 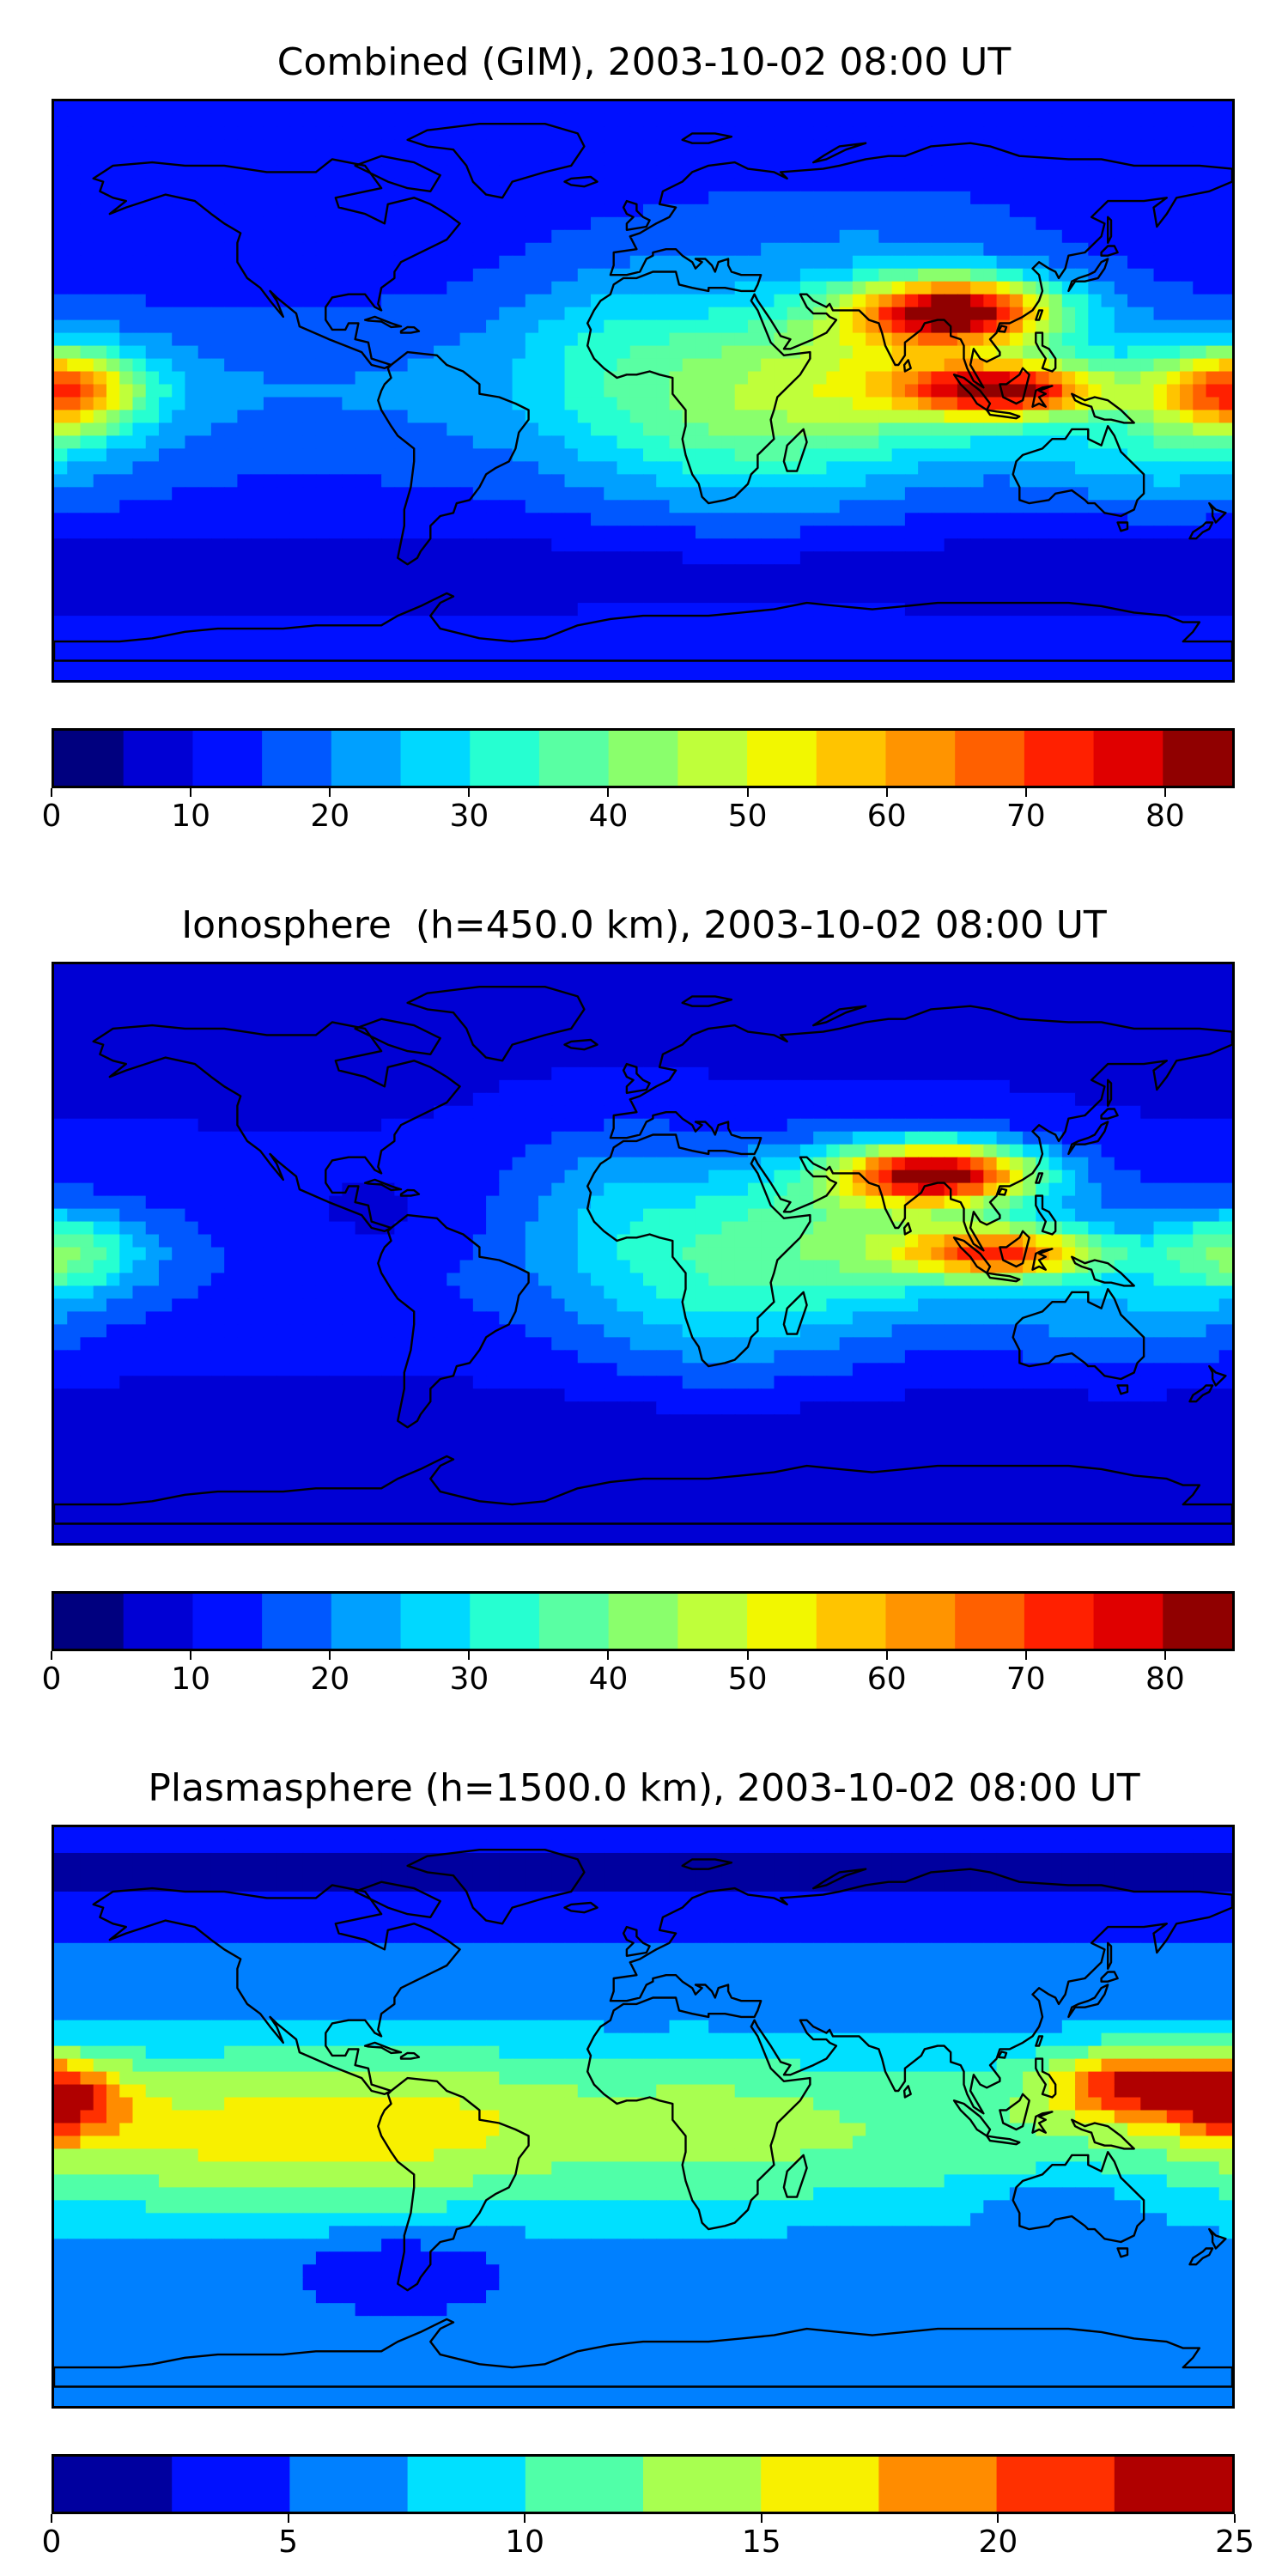 I want to click on colorbar-segment, so click(x=713, y=759).